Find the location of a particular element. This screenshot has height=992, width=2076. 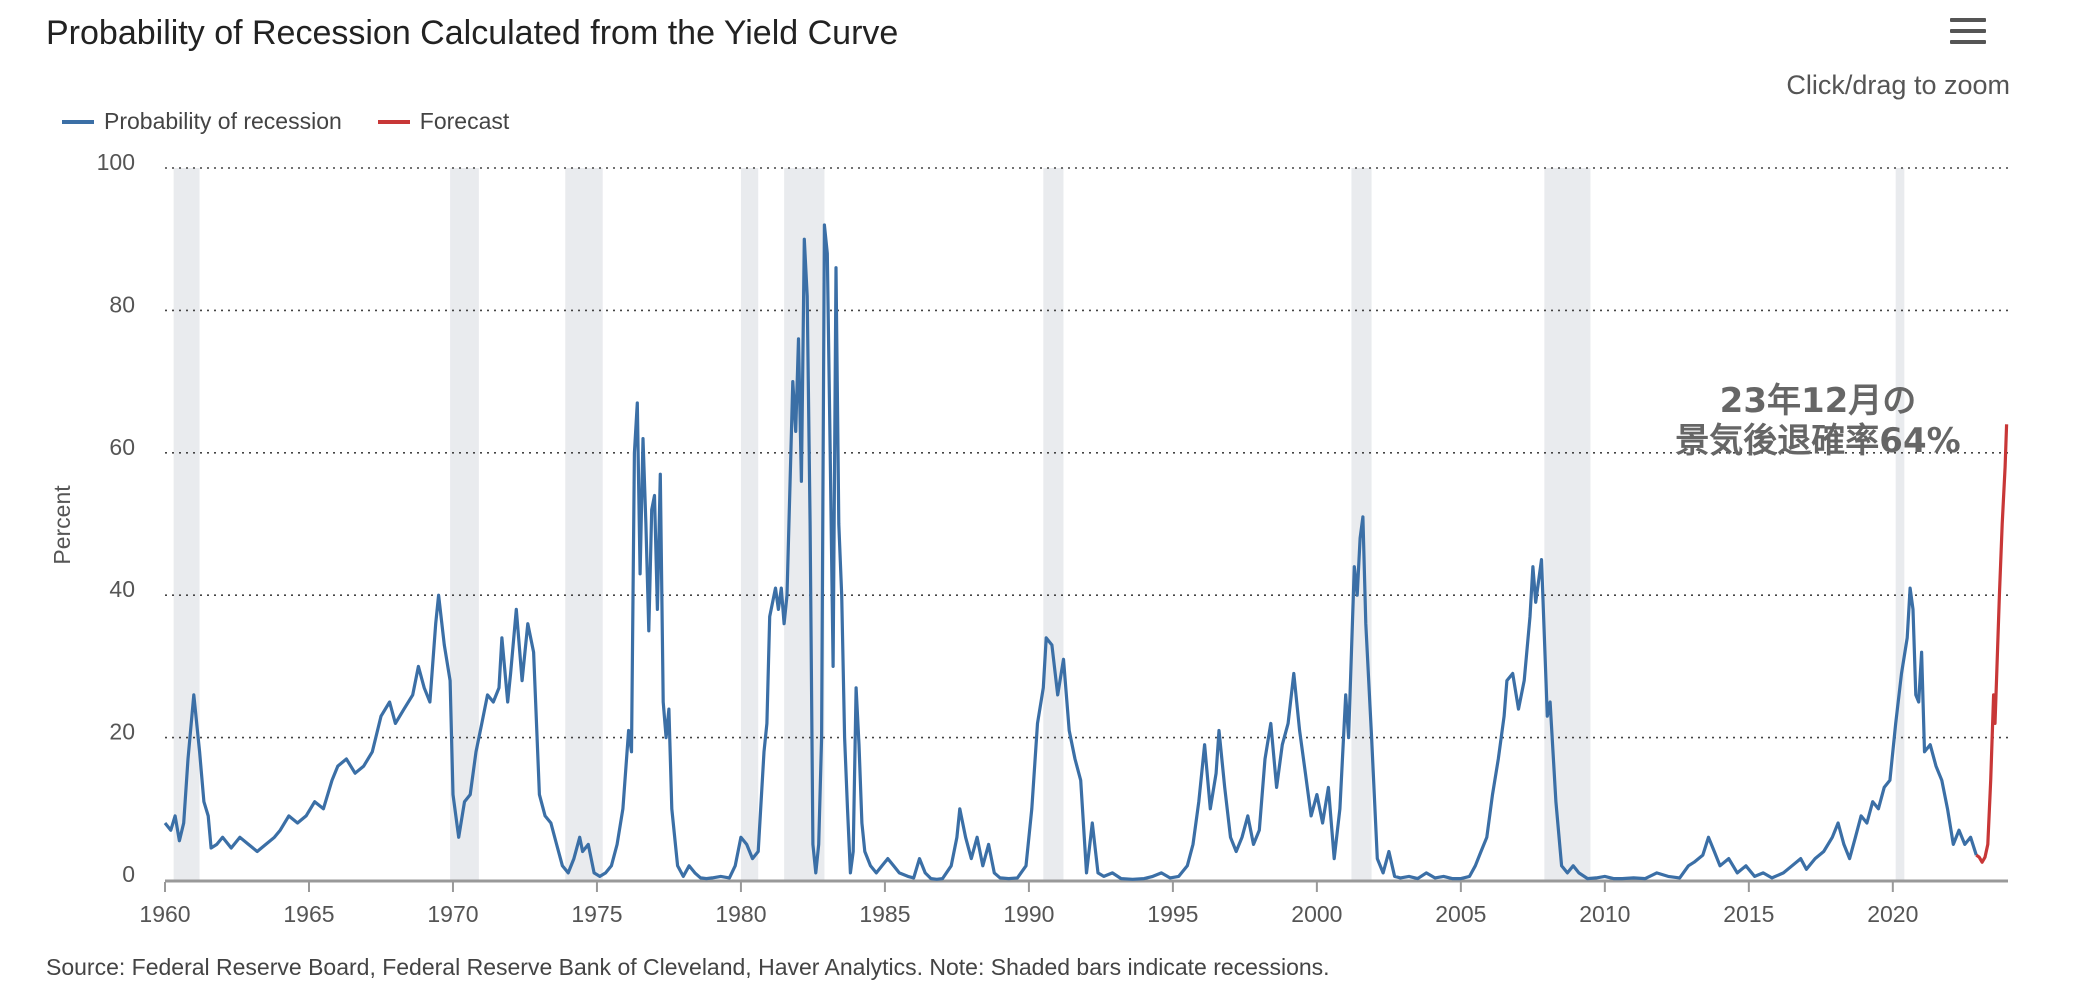

legend: Probability of recession Forecast is located at coordinates (285, 121).